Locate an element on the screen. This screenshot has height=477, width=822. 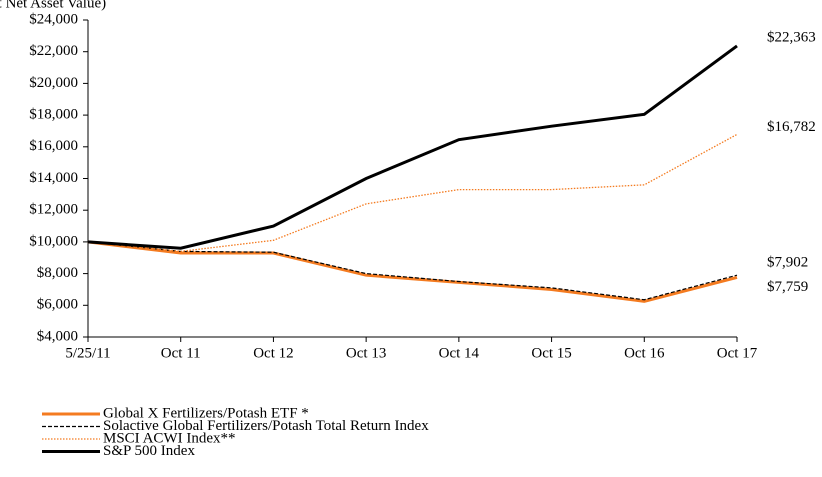
y-tick-label: $18,000 is located at coordinates (53, 115).